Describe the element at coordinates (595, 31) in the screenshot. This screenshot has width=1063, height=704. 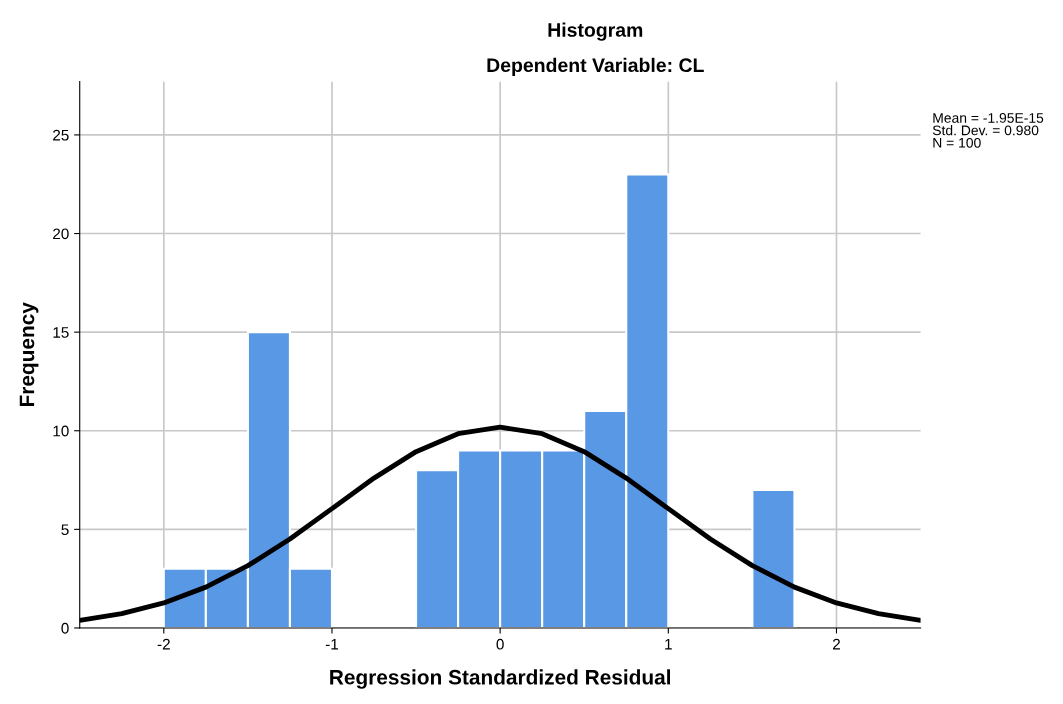
I see `chart-title: Histogram` at that location.